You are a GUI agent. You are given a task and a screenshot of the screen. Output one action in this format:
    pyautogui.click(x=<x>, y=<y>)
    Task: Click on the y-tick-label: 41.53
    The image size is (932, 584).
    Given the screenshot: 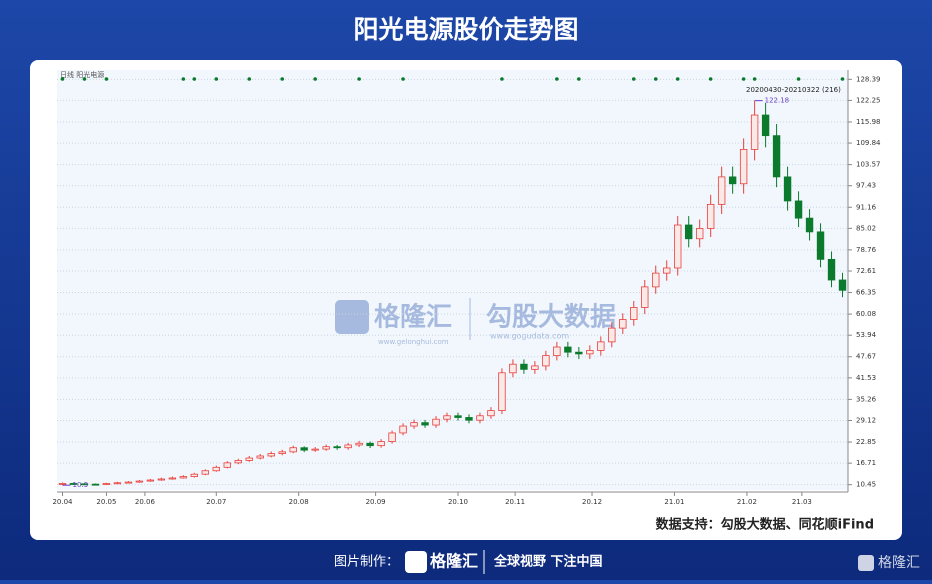 What is the action you would take?
    pyautogui.click(x=866, y=378)
    